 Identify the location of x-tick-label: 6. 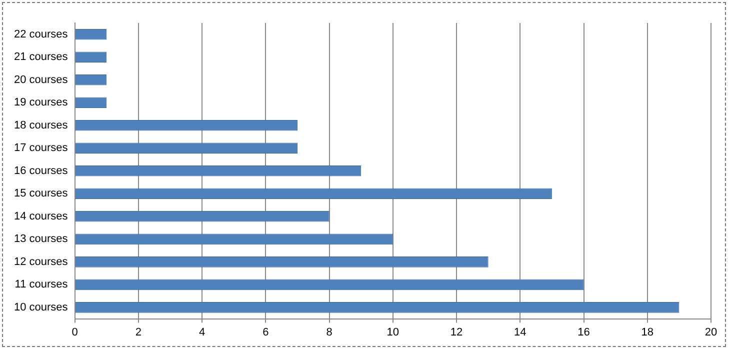
(265, 332).